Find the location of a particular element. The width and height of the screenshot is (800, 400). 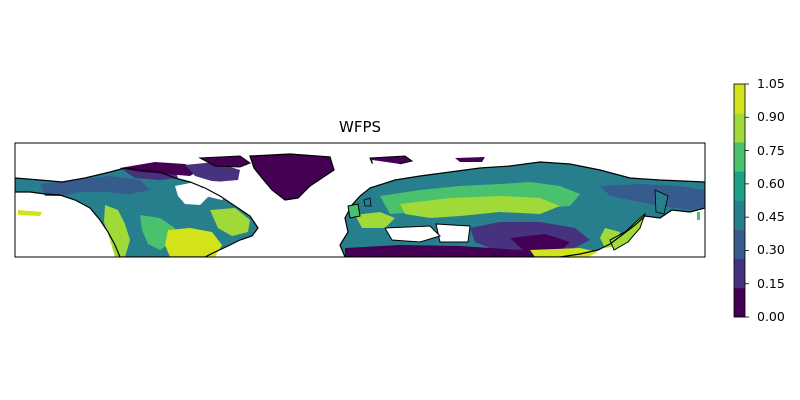

colorbar-frame is located at coordinates (739, 200).